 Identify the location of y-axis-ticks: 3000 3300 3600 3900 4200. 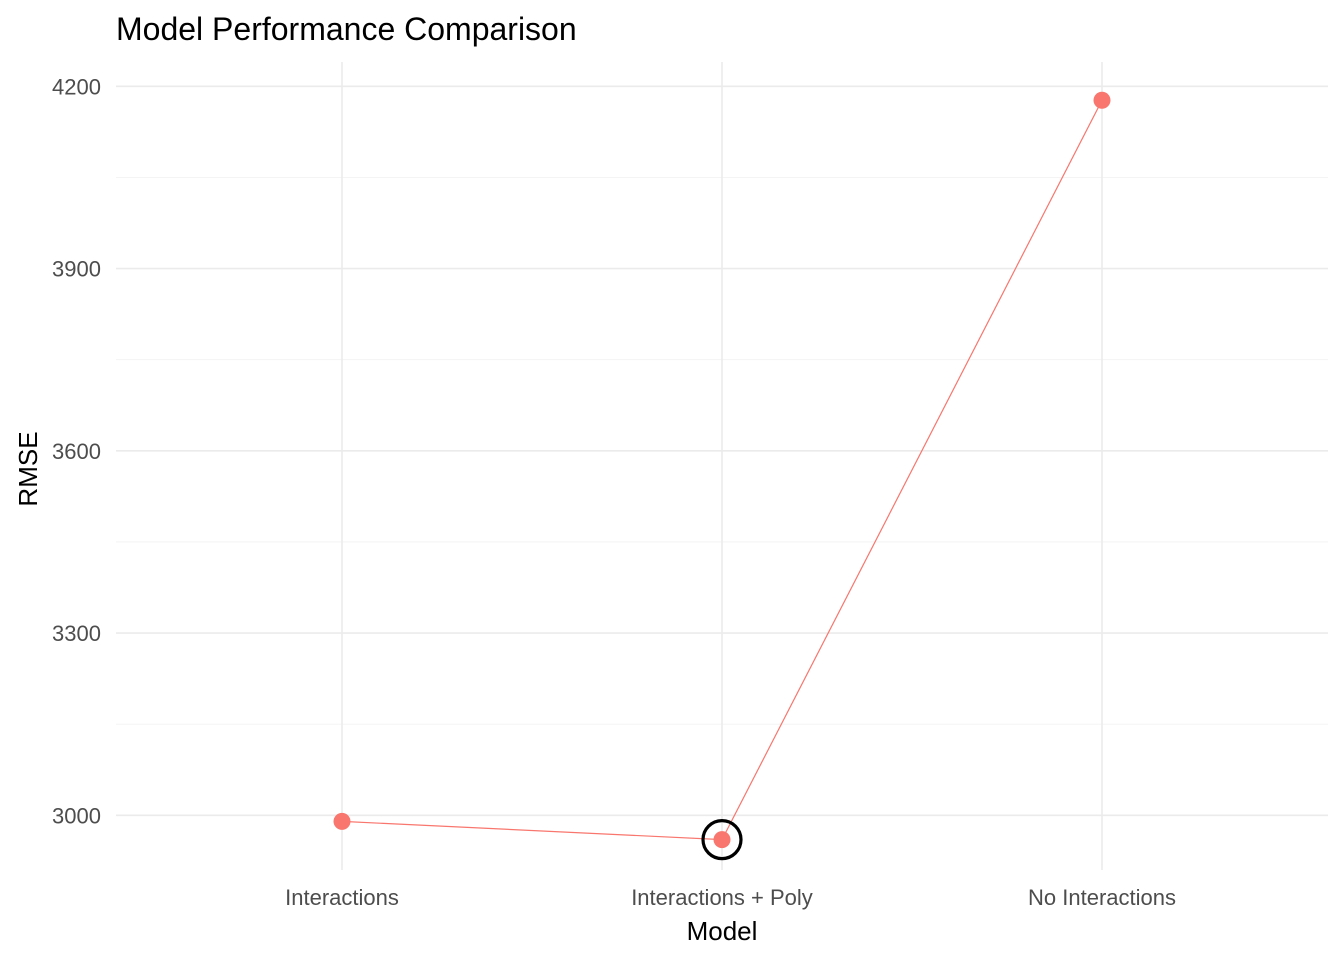
(76, 451).